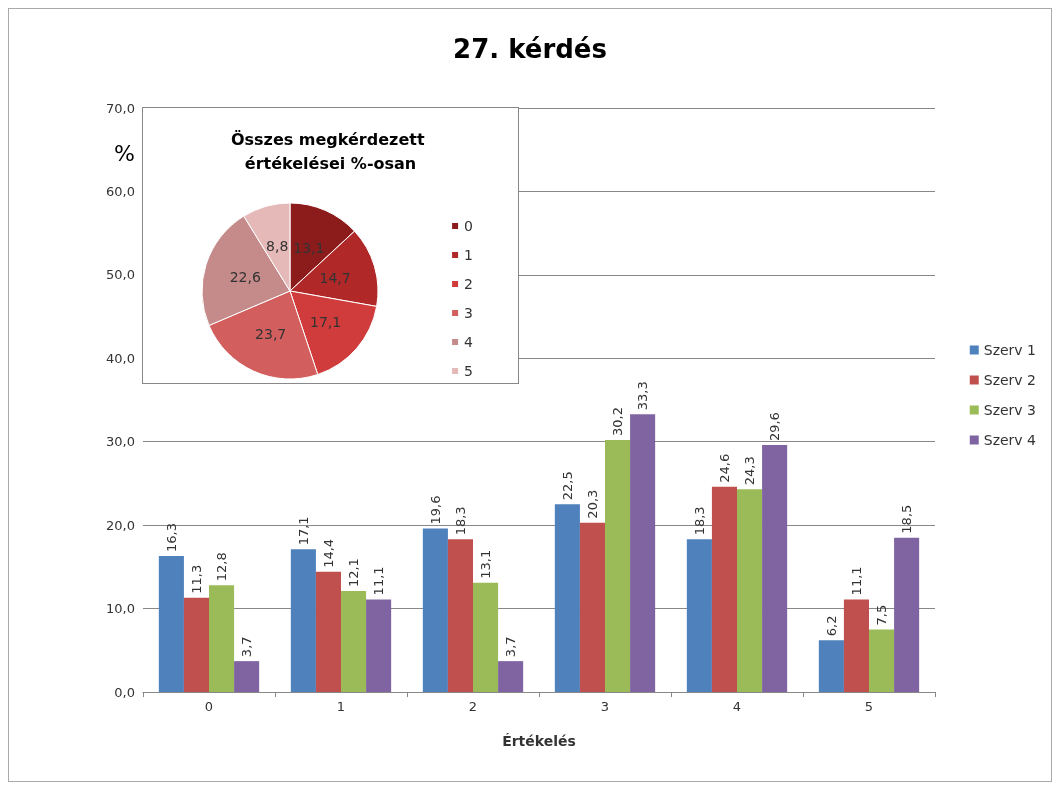  I want to click on x-tick-label: 3, so click(605, 706).